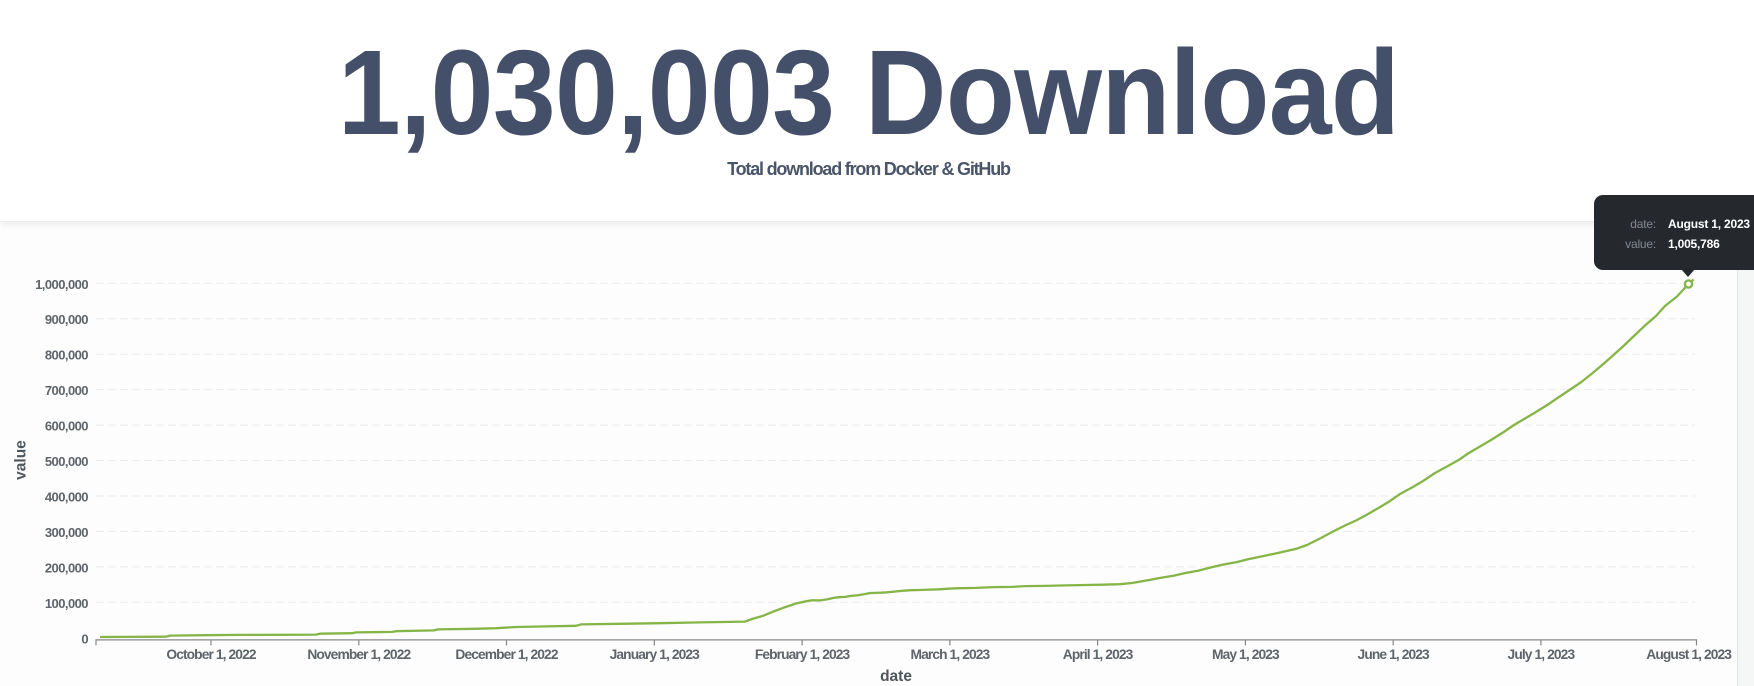 The image size is (1754, 686). Describe the element at coordinates (1542, 654) in the screenshot. I see `svg-text: July 1, 2023` at that location.